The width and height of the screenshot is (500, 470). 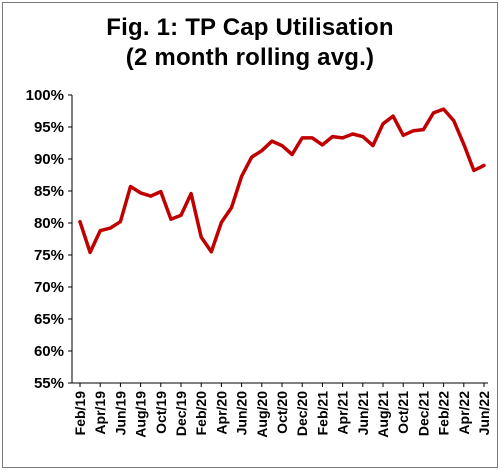 I want to click on y-tick-label: 85%, so click(x=49, y=191).